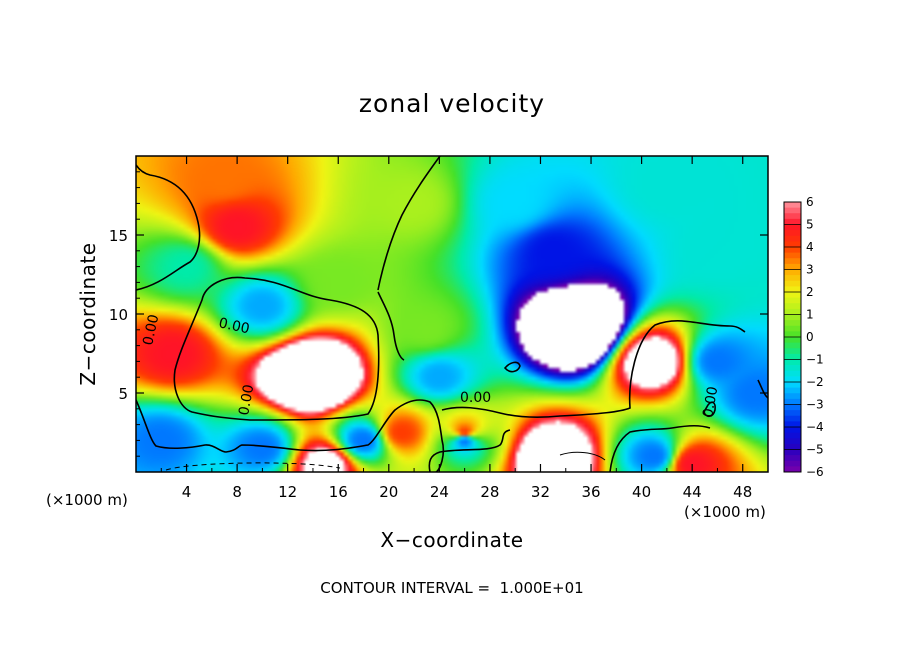 The height and width of the screenshot is (654, 904). Describe the element at coordinates (237, 492) in the screenshot. I see `x-tick-label: 8` at that location.